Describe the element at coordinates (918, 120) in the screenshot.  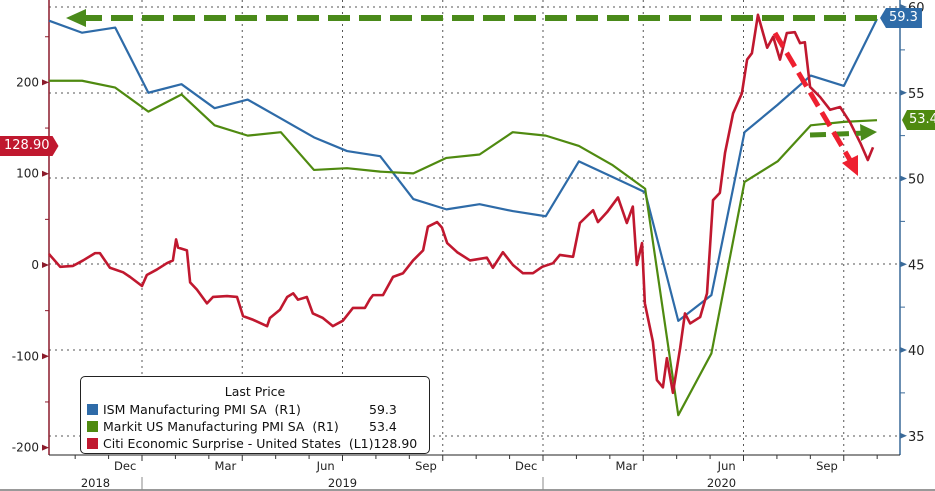
I see `markit-last-value-badge: 53.4` at that location.